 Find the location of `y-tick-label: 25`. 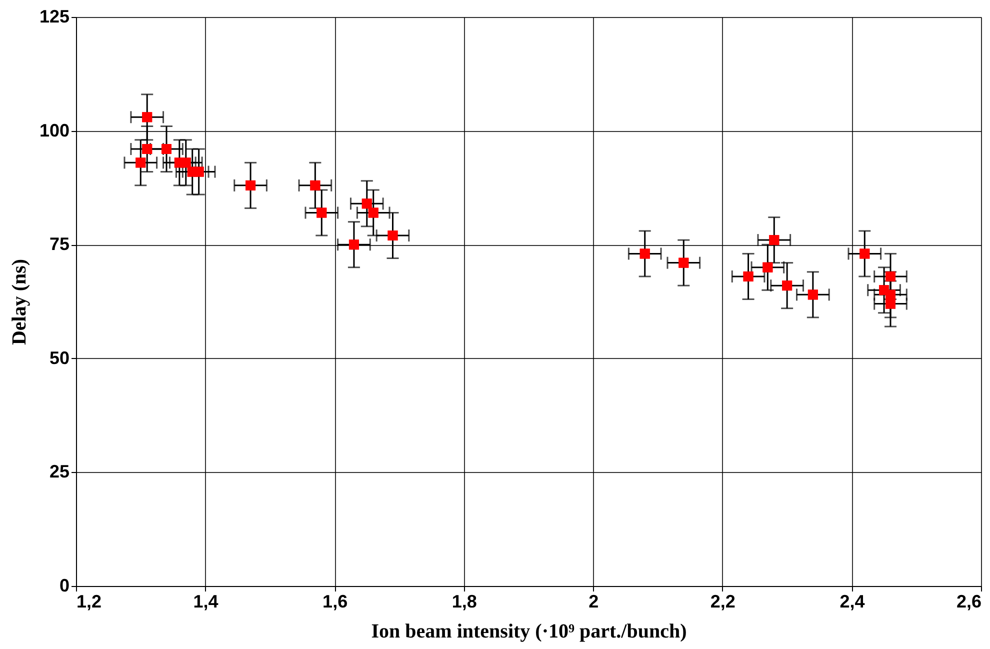

y-tick-label: 25 is located at coordinates (59, 472).